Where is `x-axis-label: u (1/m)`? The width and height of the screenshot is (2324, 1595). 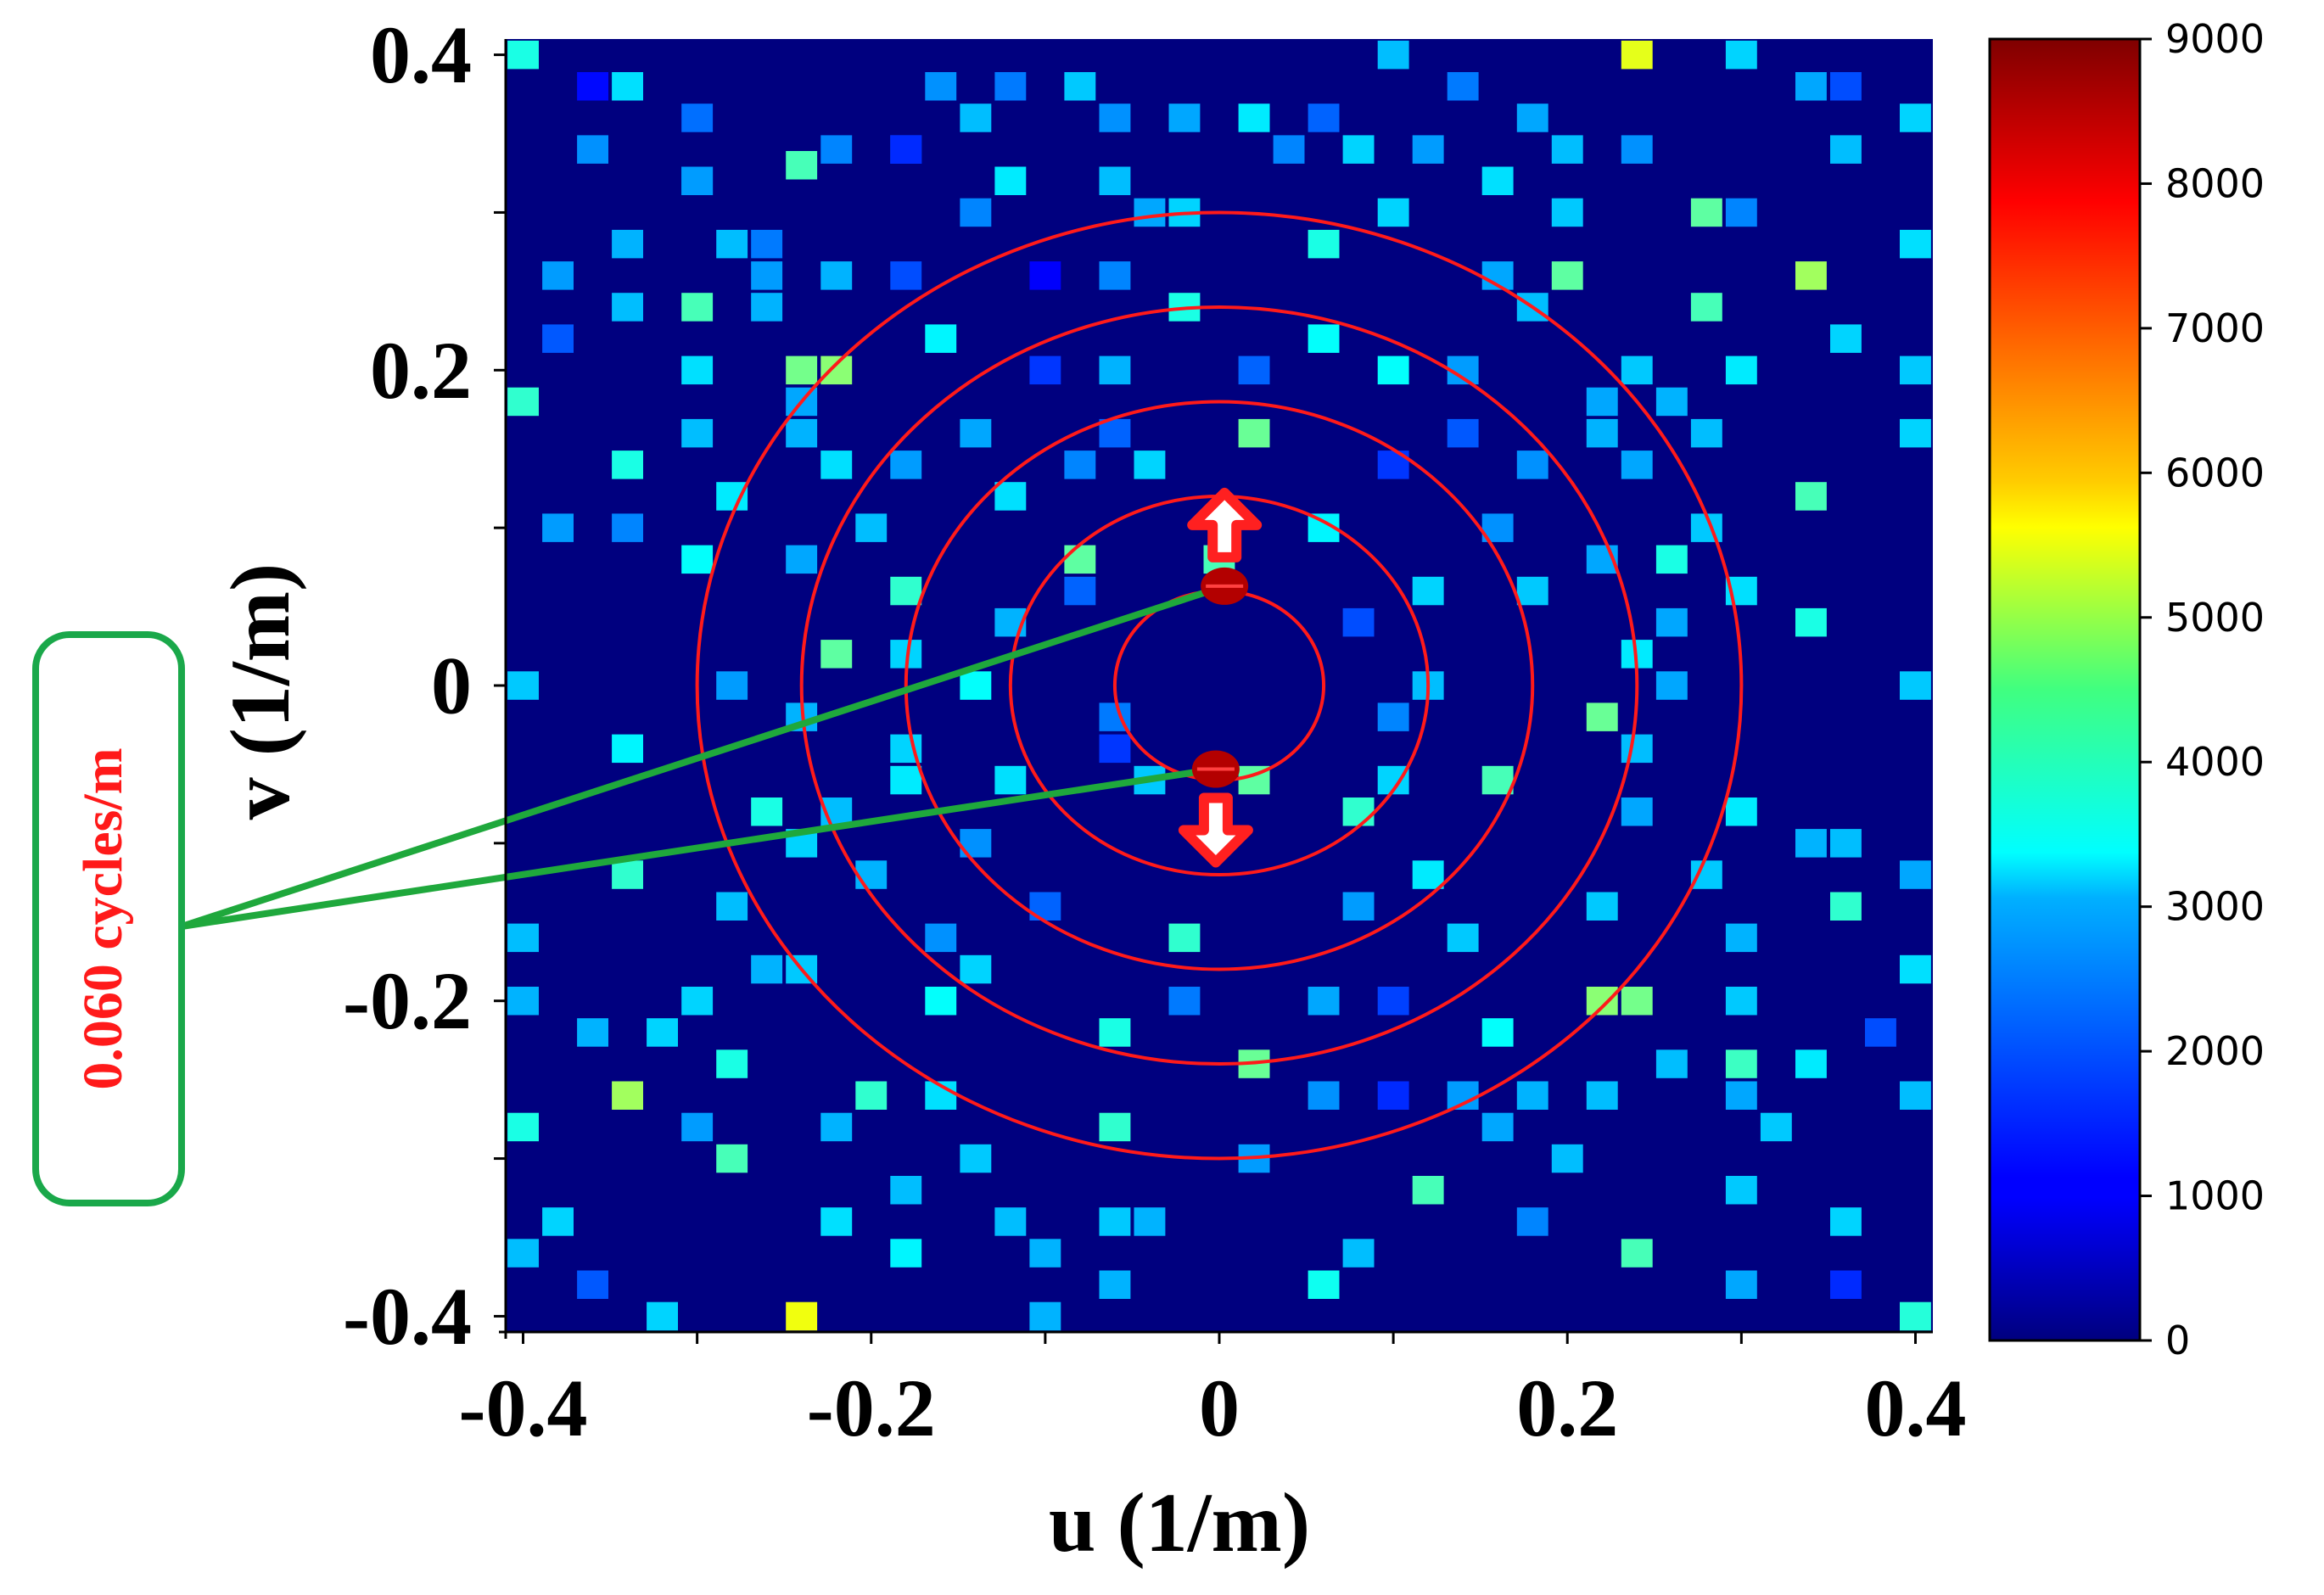 x-axis-label: u (1/m) is located at coordinates (1179, 1522).